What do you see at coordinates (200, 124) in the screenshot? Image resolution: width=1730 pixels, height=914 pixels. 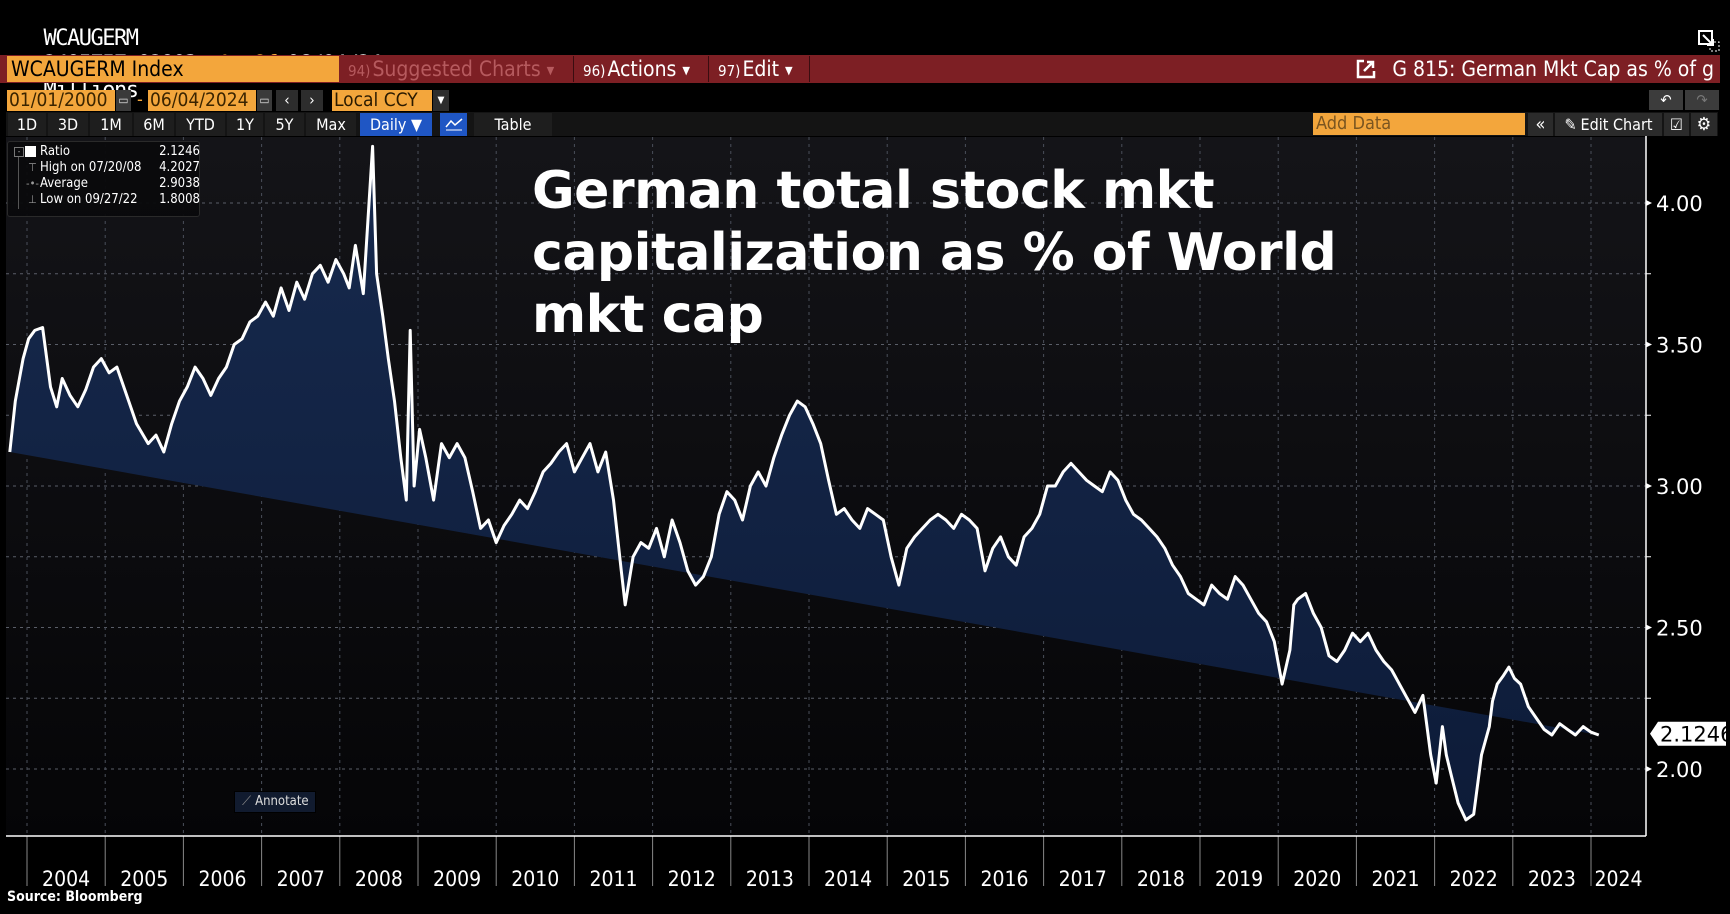 I see `range-ytd: YTD` at bounding box center [200, 124].